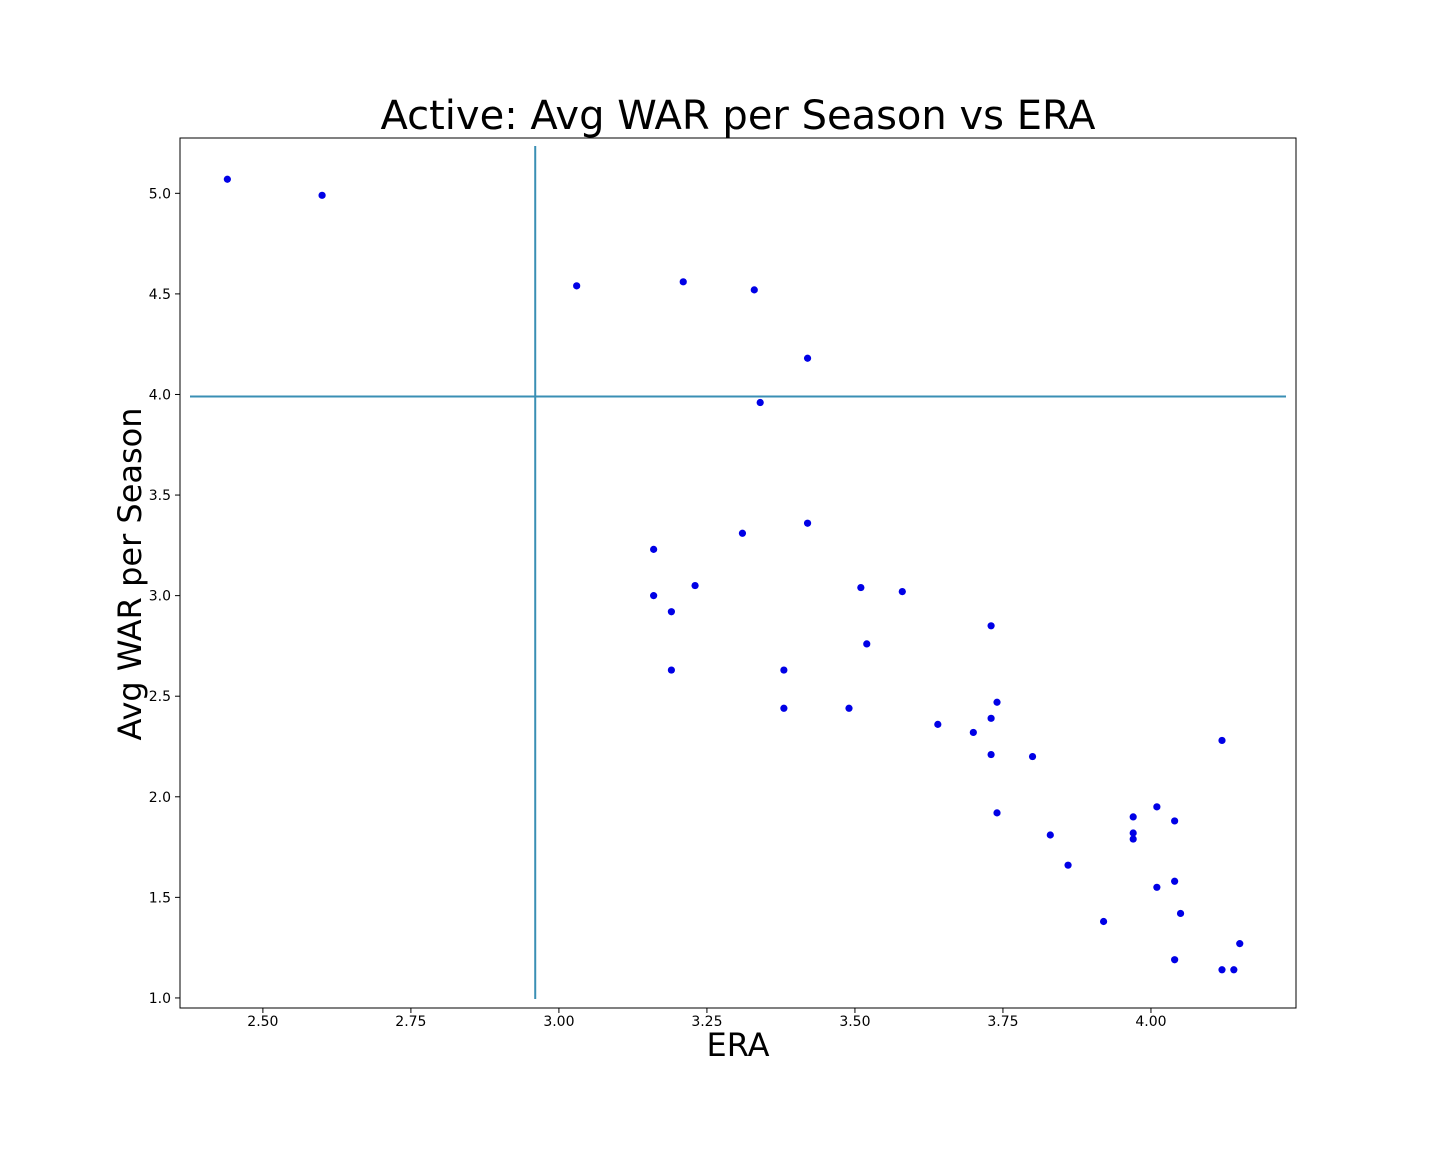  I want to click on y-tick-label: 4.0, so click(160, 395).